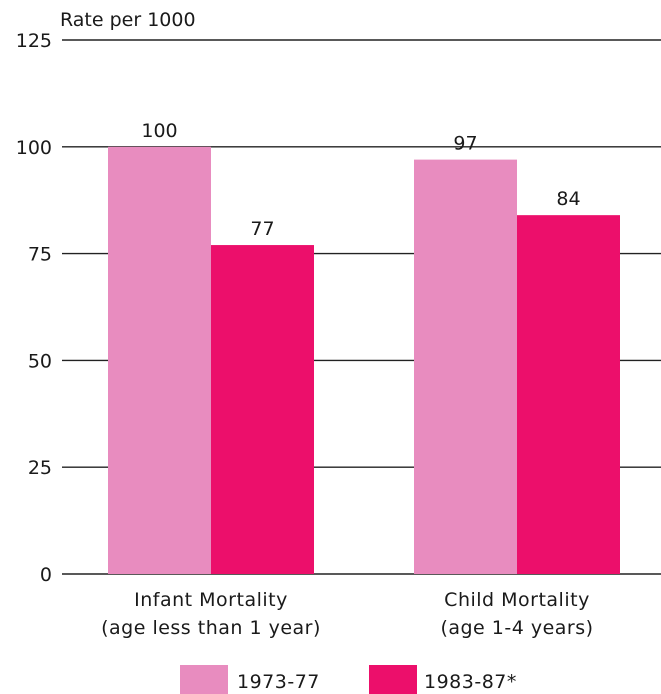 The image size is (661, 694). Describe the element at coordinates (517, 600) in the screenshot. I see `x-category-label: Child Mortality` at that location.